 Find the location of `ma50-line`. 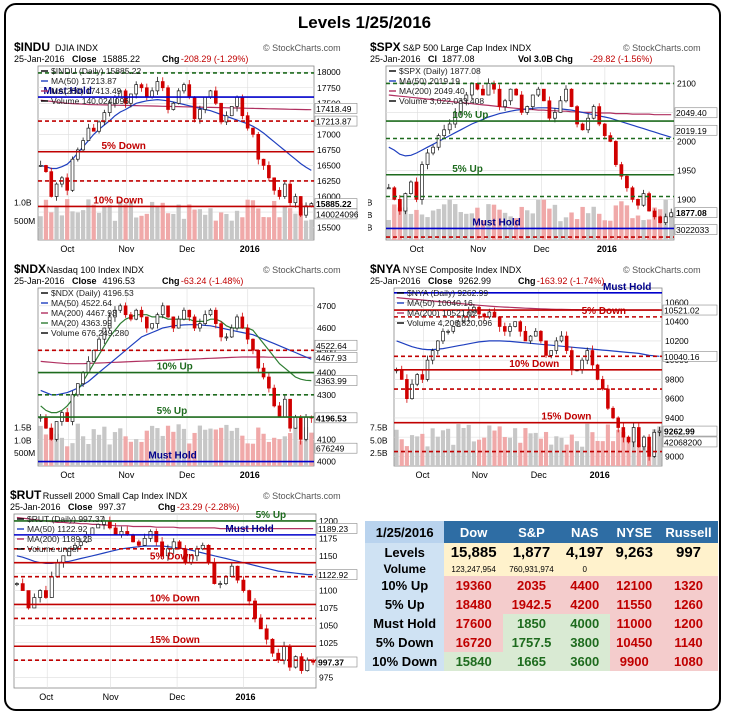

ma50-line is located at coordinates (165, 560).